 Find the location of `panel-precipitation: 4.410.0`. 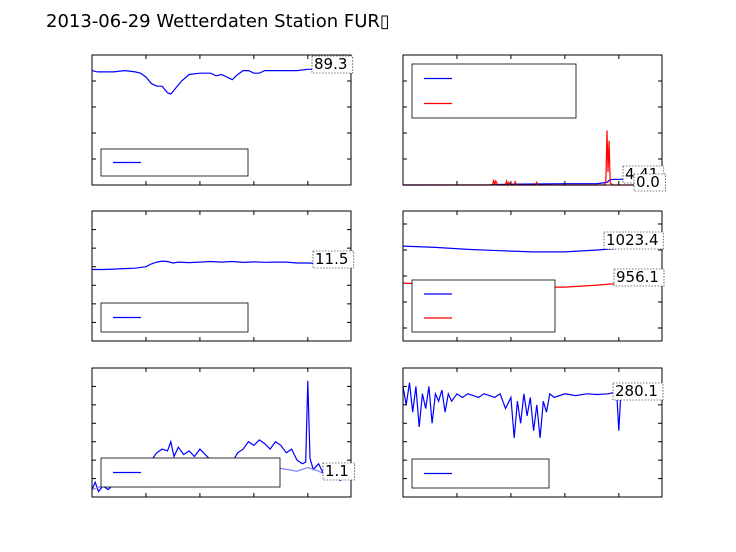

panel-precipitation: 4.410.0 is located at coordinates (534, 123).